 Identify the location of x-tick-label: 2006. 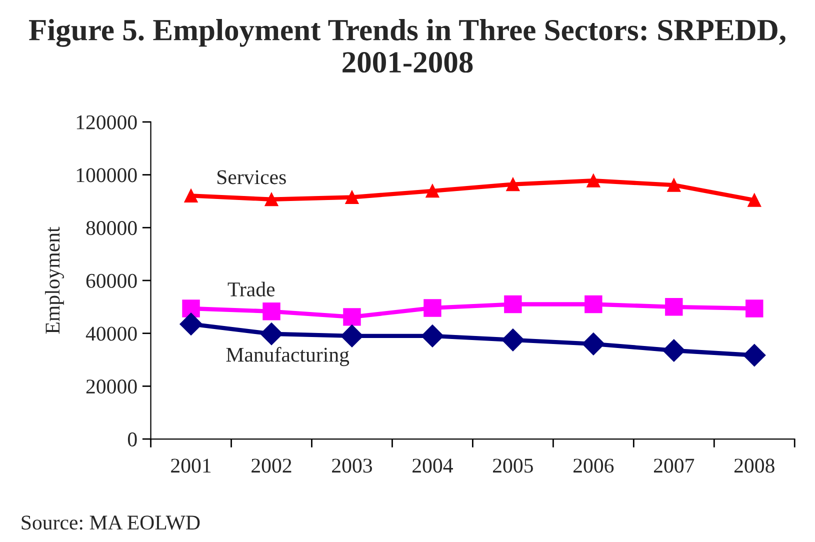
(594, 465).